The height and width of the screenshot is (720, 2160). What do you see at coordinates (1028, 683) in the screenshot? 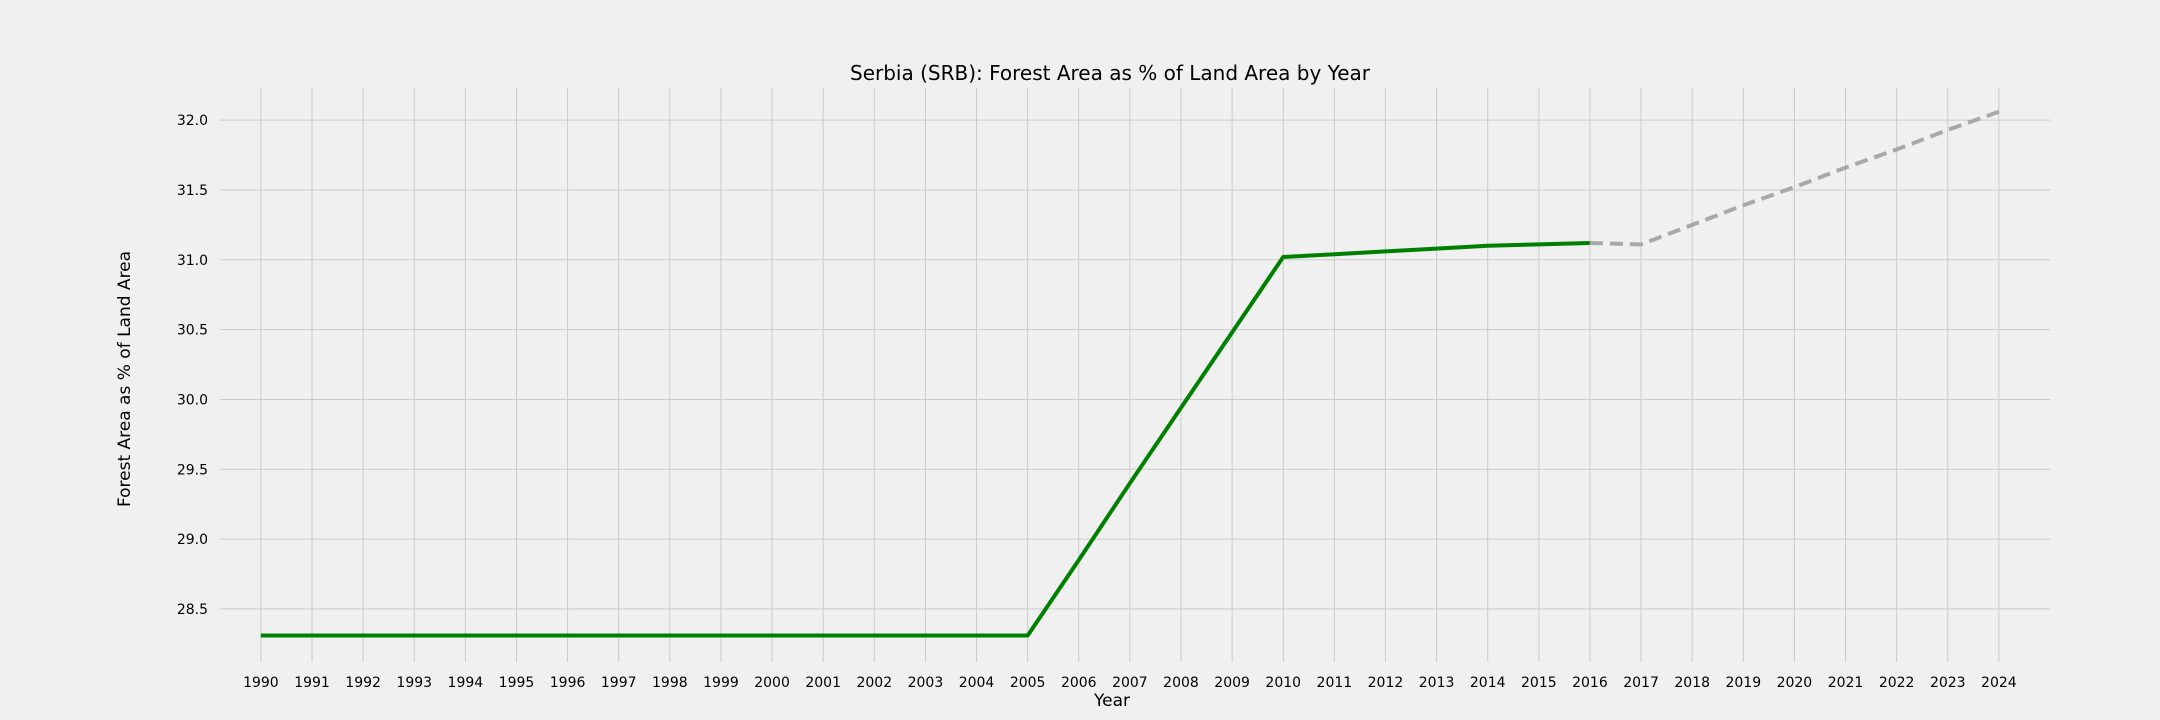
I see `x-tick-label: 2005` at bounding box center [1028, 683].